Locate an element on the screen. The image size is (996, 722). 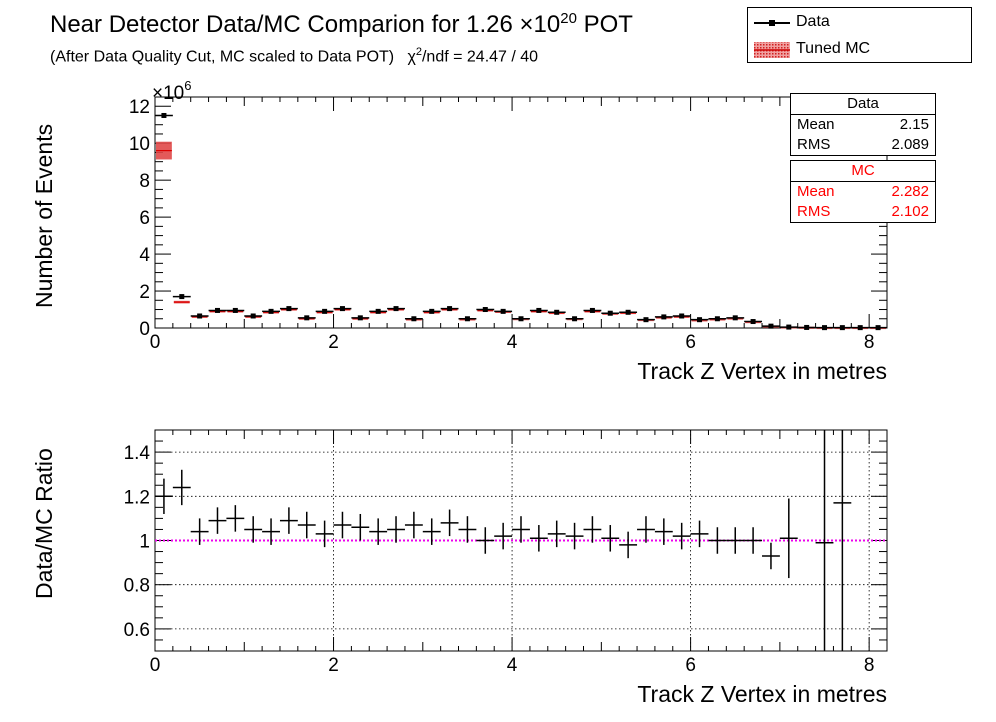
ratio-y-tick-label: 1.4 is located at coordinates (137, 453).